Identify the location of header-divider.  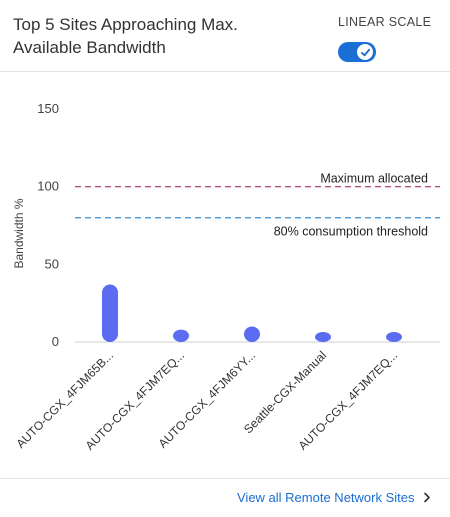
(225, 71).